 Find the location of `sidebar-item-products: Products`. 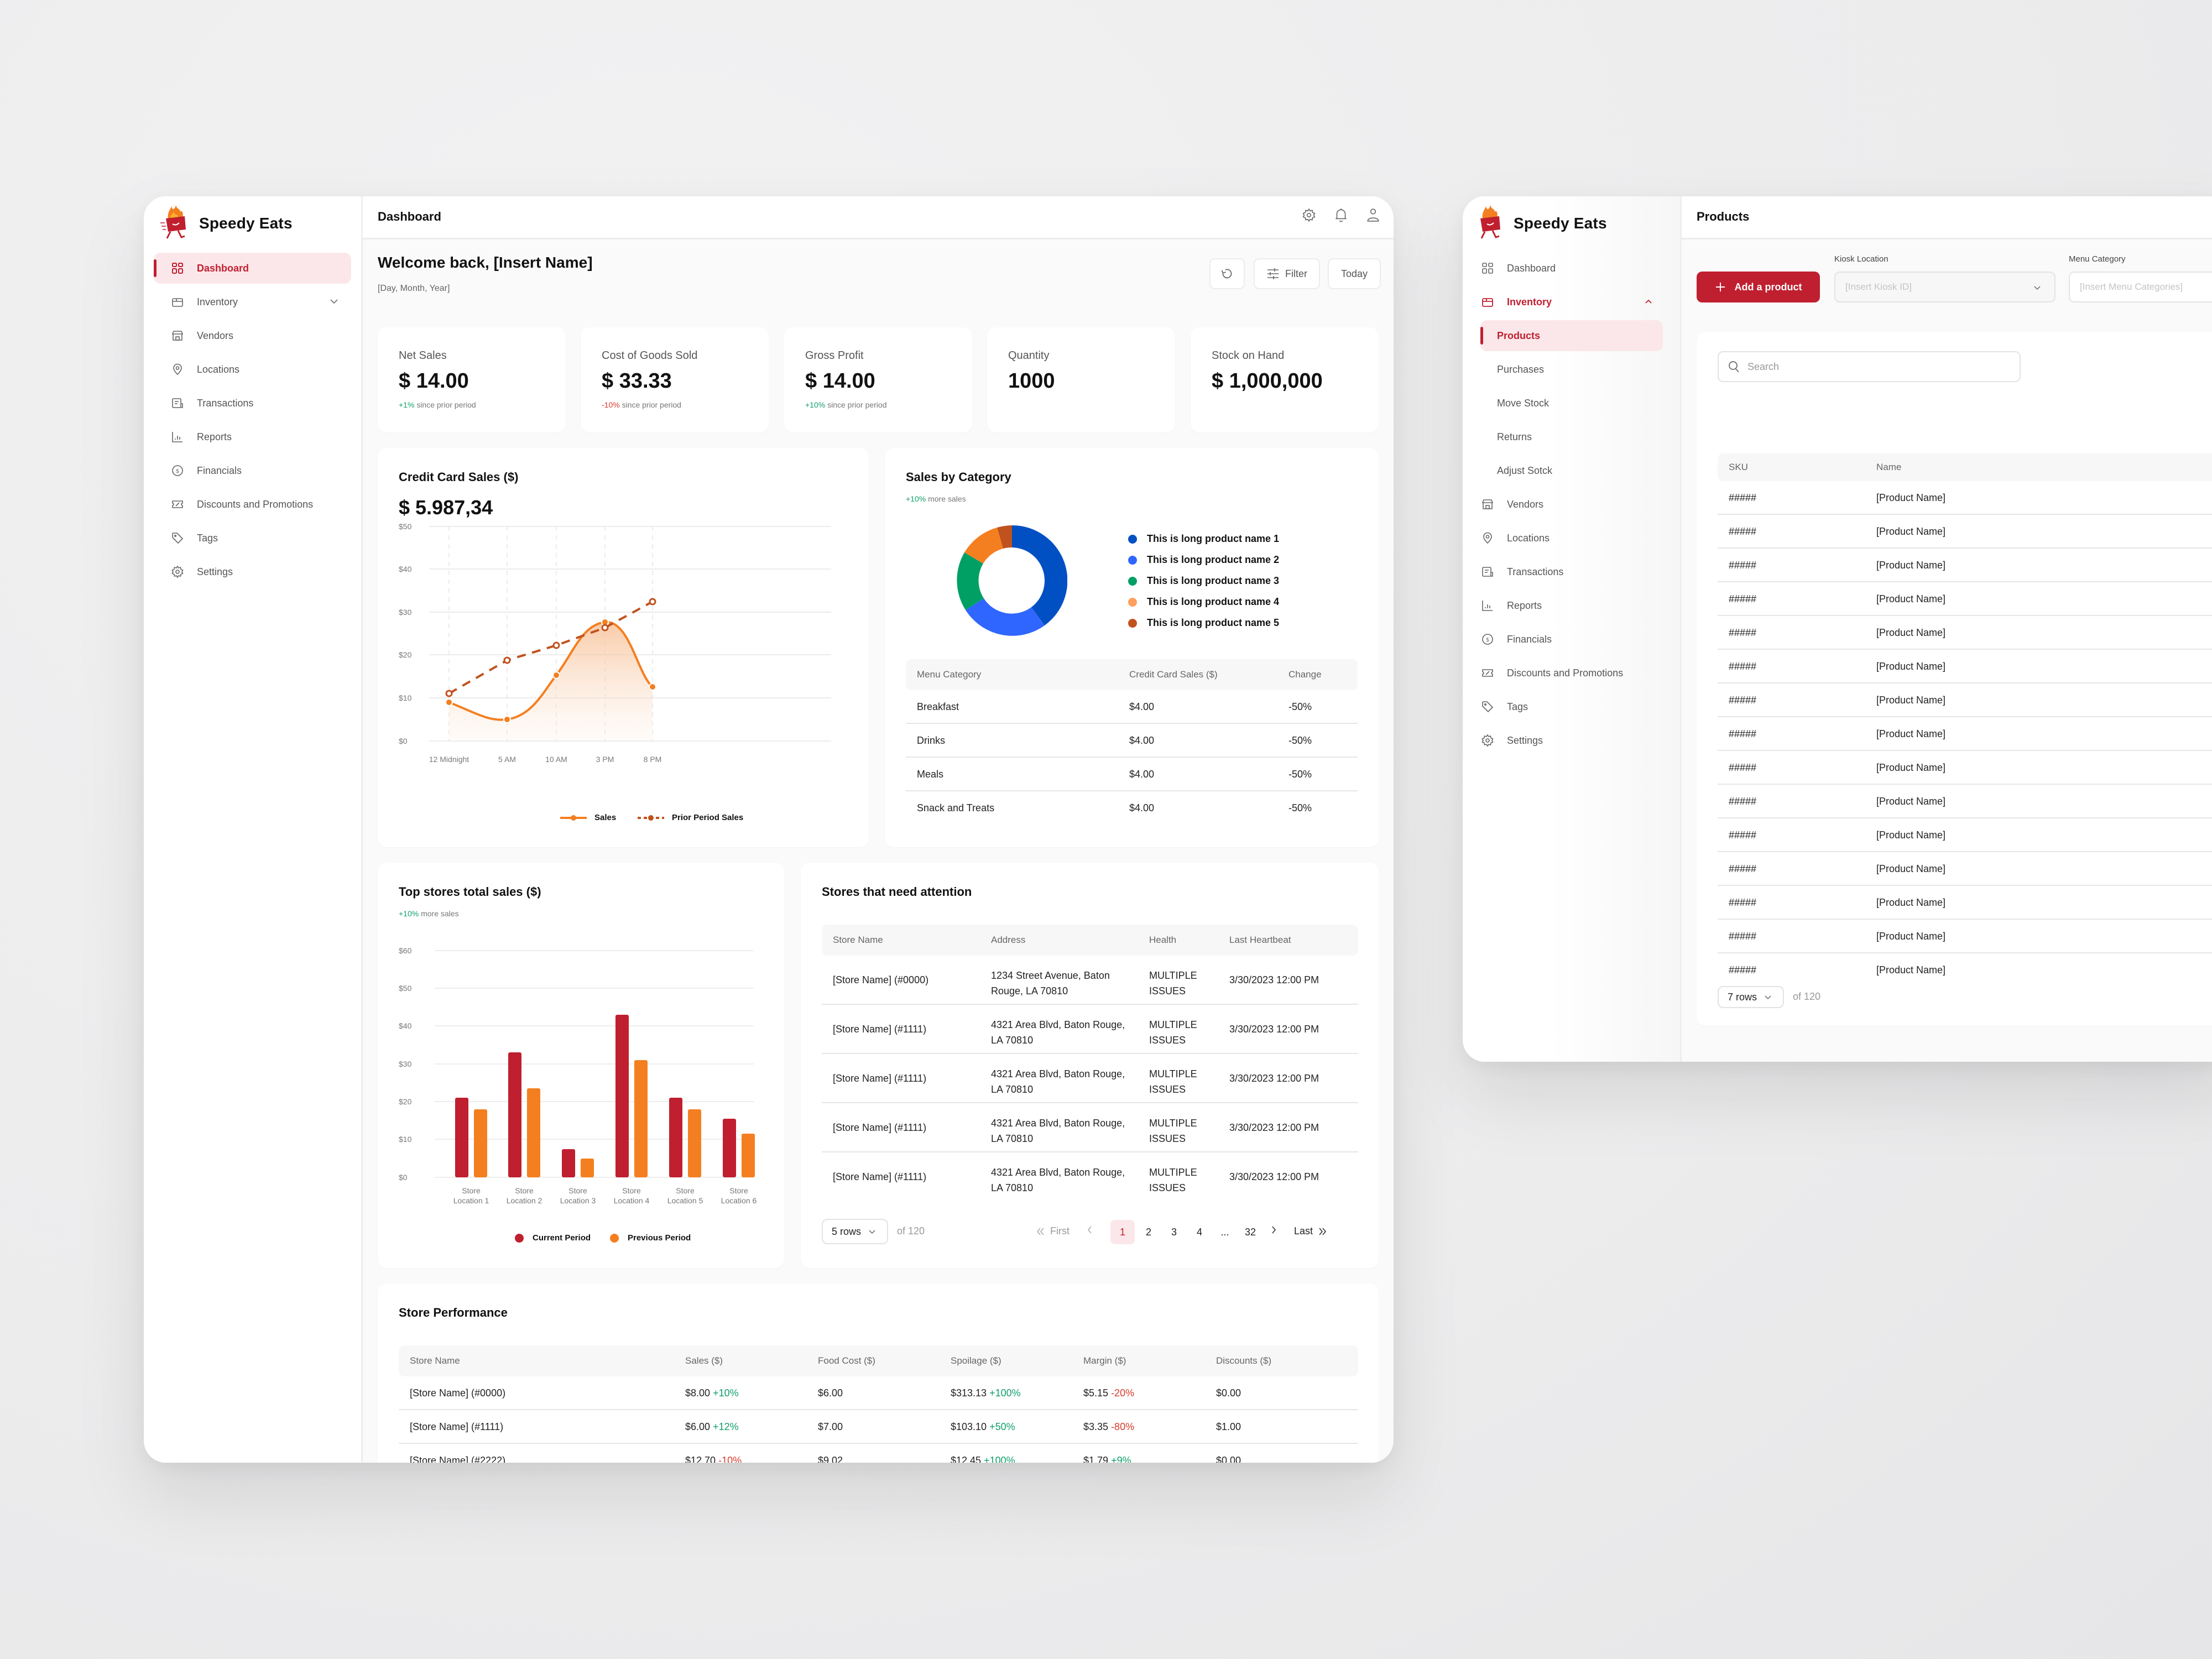

sidebar-item-products: Products is located at coordinates (1571, 335).